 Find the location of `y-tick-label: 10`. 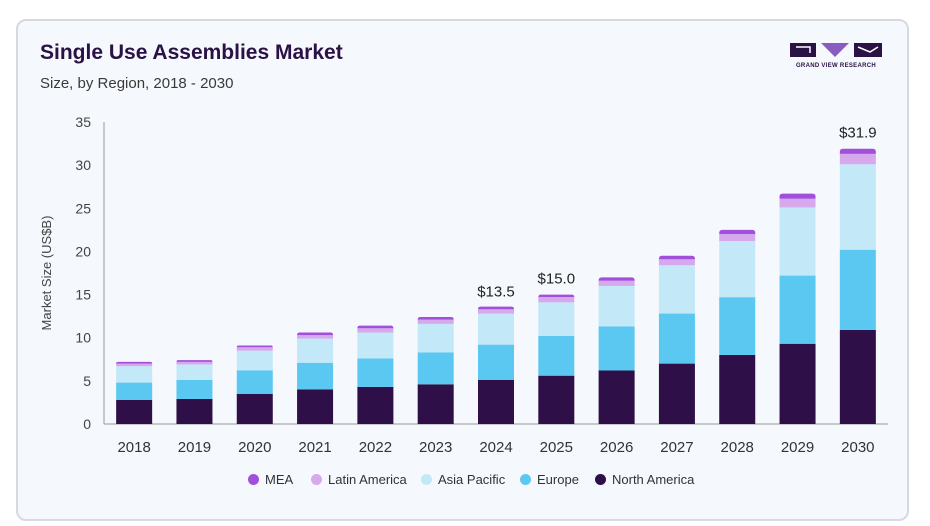

y-tick-label: 10 is located at coordinates (83, 338).